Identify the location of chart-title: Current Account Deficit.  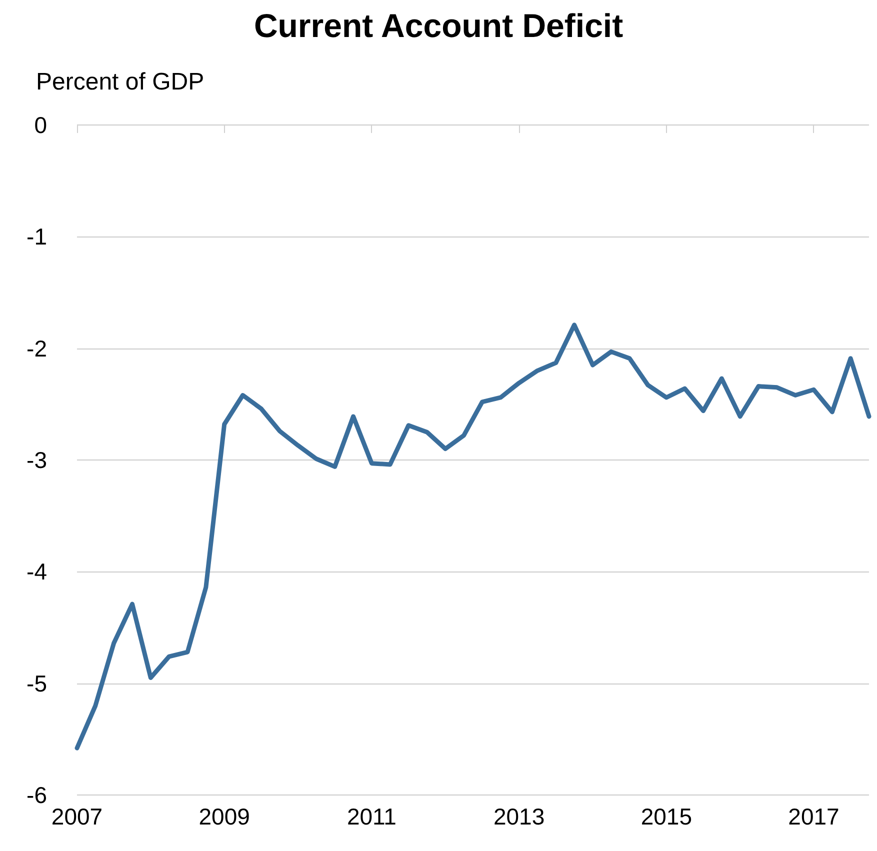
(439, 25).